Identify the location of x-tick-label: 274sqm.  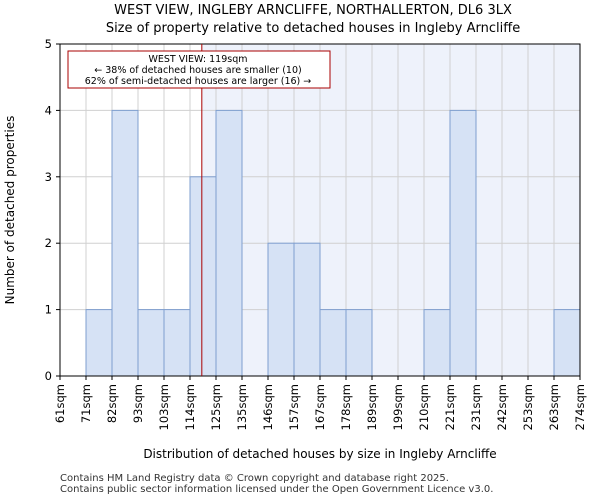
(580, 407).